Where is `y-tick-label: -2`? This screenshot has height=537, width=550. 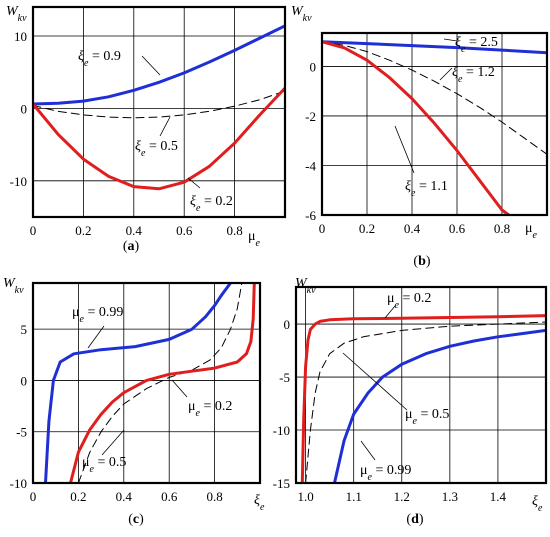
y-tick-label: -2 is located at coordinates (310, 116).